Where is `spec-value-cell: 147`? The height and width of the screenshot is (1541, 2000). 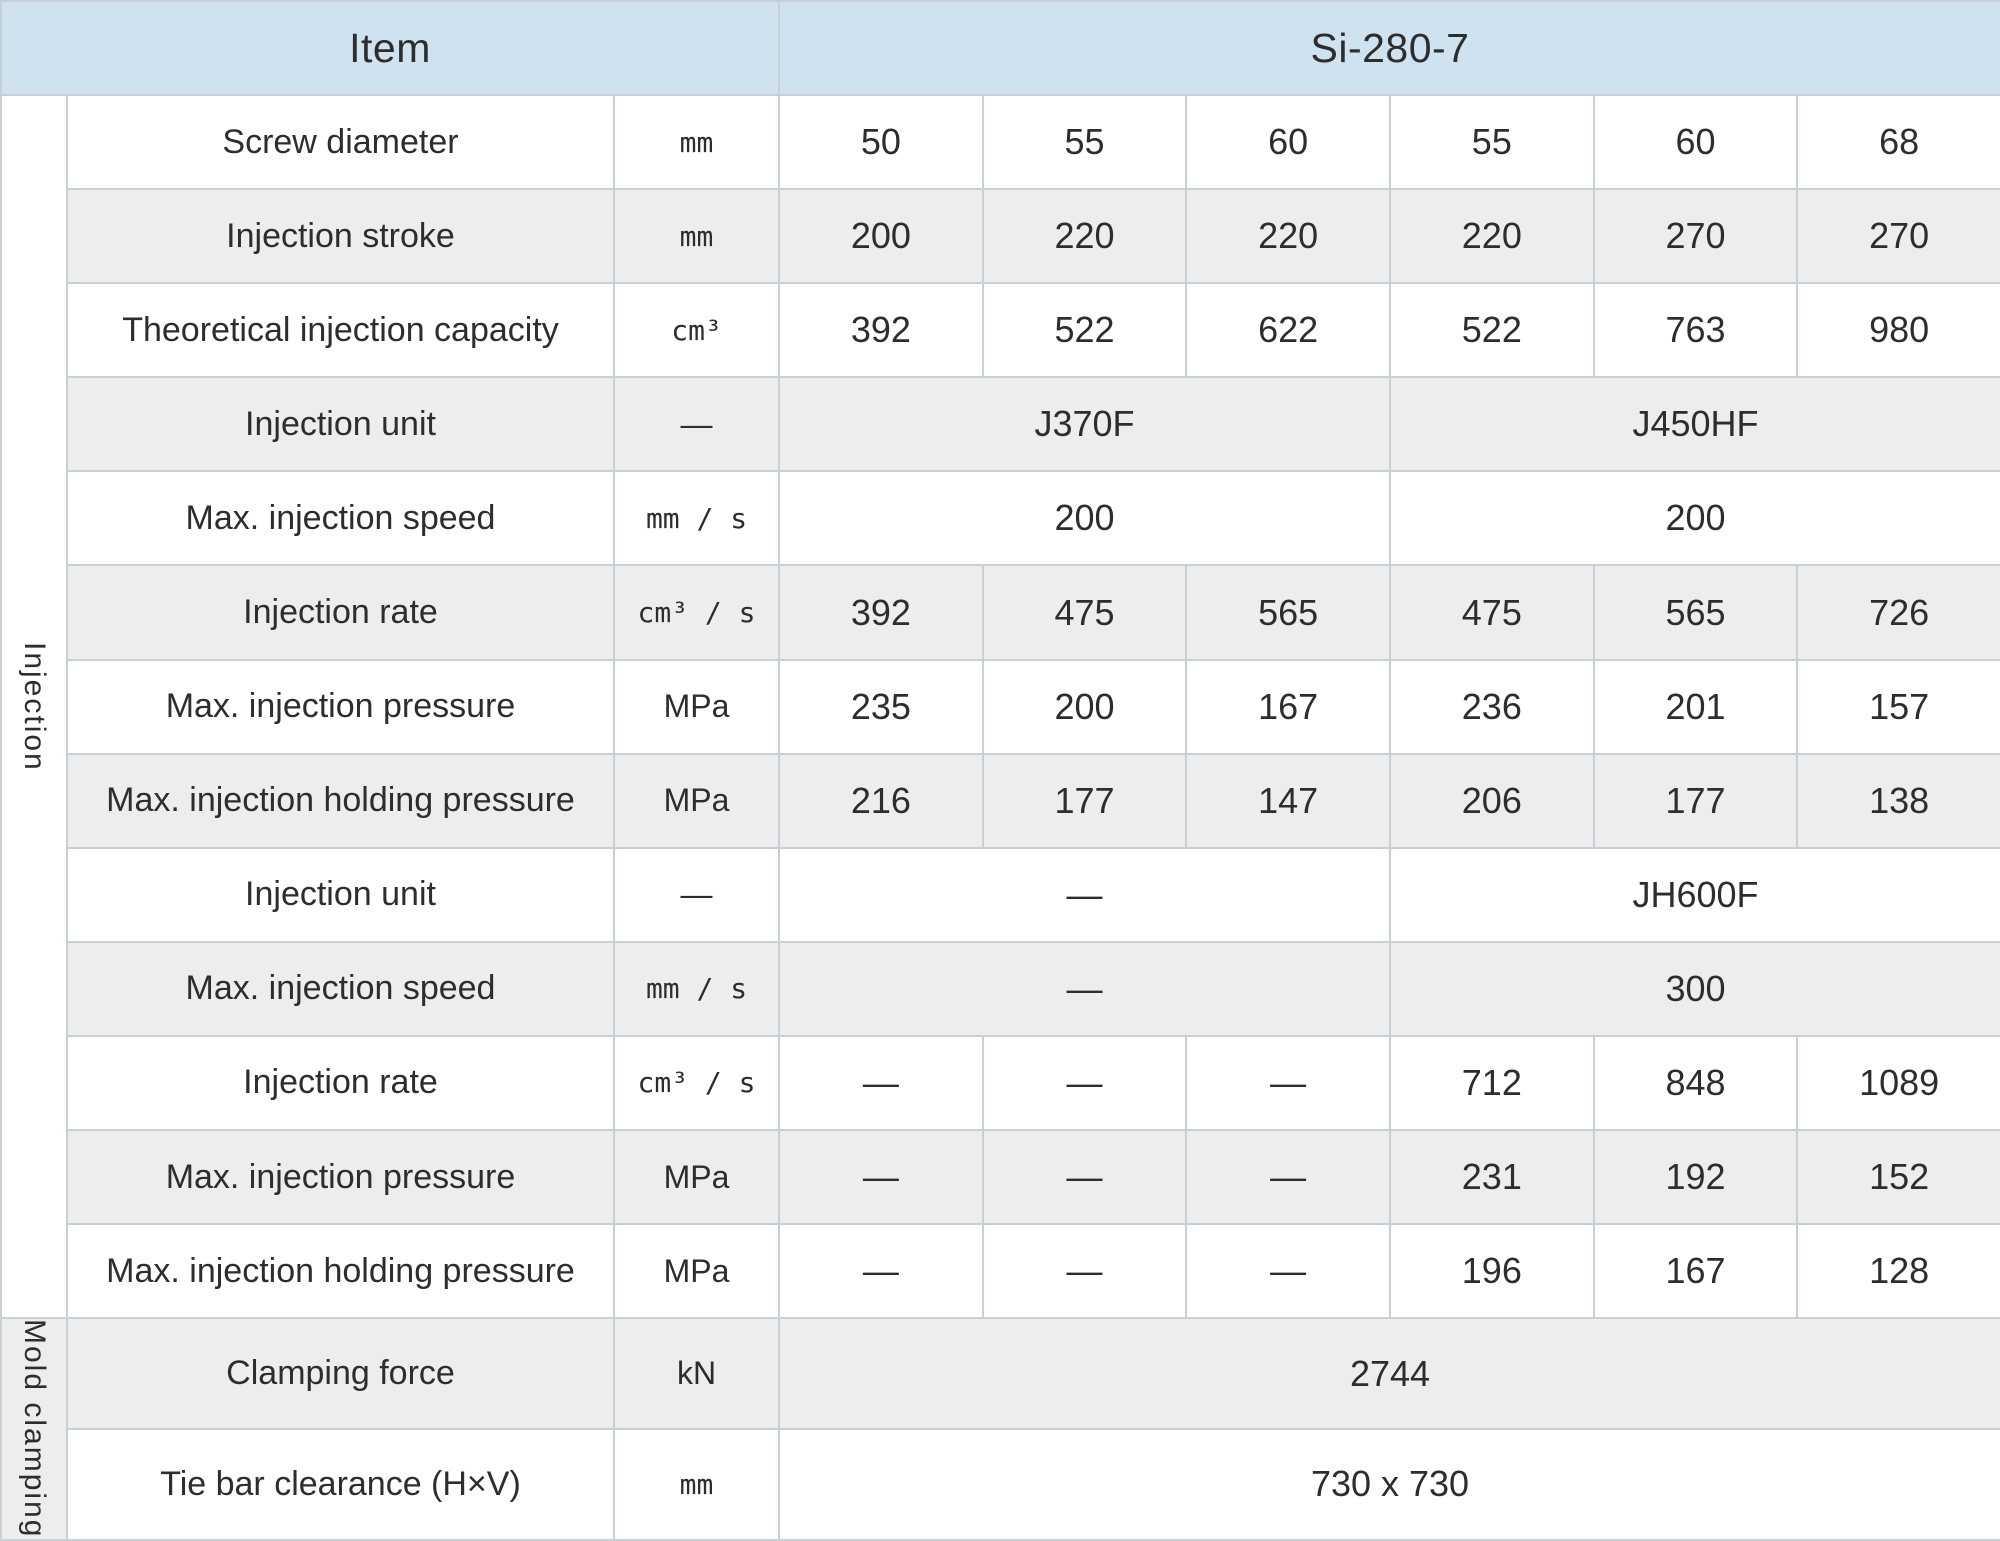 spec-value-cell: 147 is located at coordinates (1288, 800).